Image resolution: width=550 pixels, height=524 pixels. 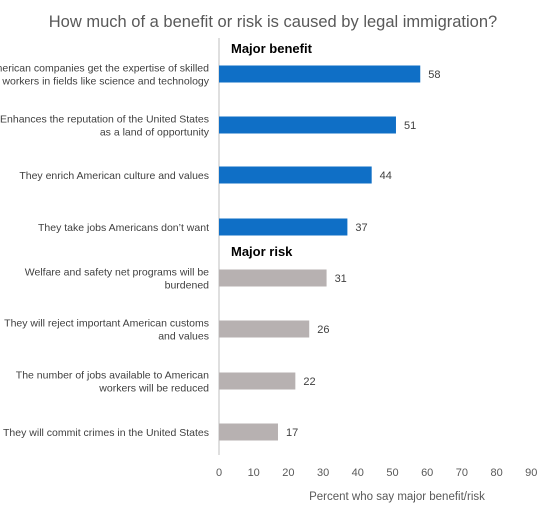 What do you see at coordinates (531, 473) in the screenshot?
I see `x-tick-label: 90` at bounding box center [531, 473].